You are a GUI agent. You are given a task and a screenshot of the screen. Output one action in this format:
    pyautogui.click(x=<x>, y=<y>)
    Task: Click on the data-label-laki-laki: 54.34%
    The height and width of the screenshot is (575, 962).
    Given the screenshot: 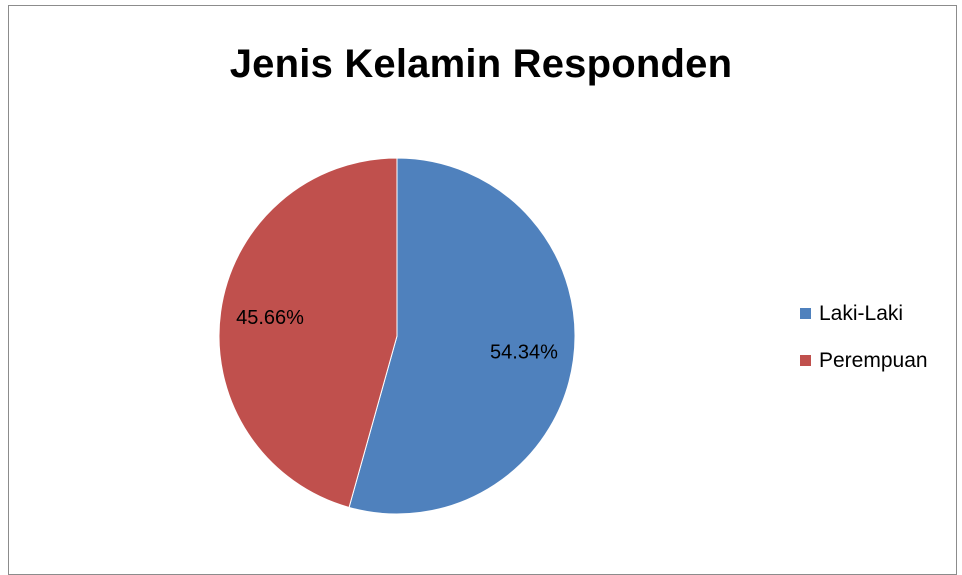 What is the action you would take?
    pyautogui.click(x=524, y=353)
    